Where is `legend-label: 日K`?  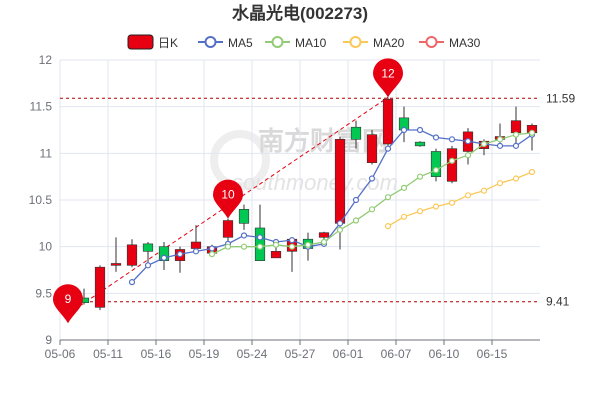
legend-label: 日K is located at coordinates (168, 43).